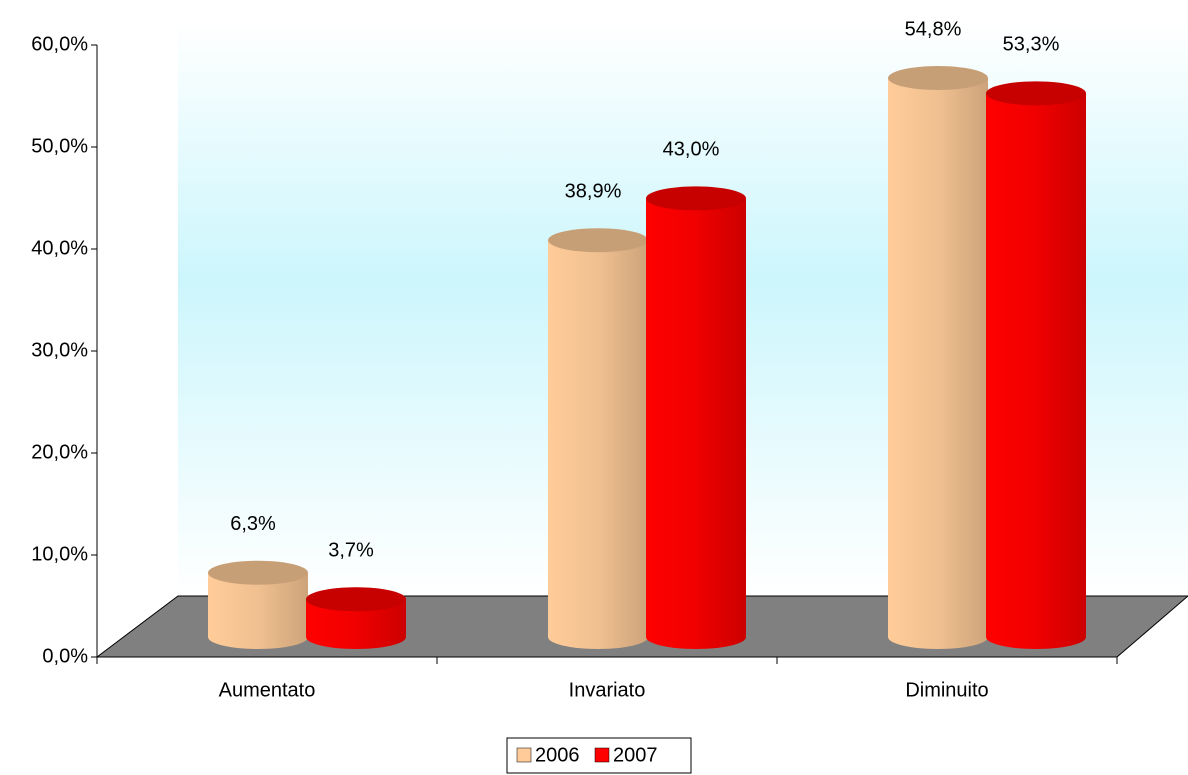 This screenshot has height=775, width=1188. I want to click on value-label: 3,7%, so click(351, 551).